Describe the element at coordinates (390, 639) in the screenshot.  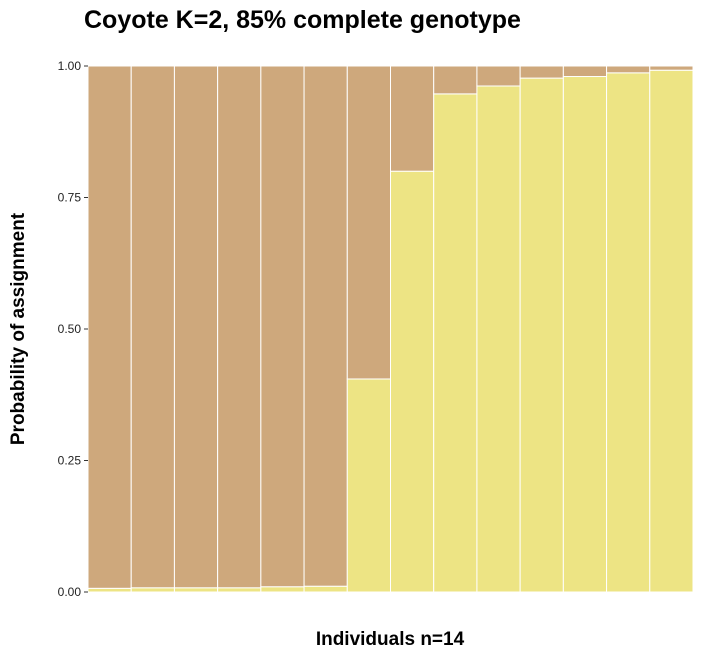
I see `x-axis-title: Individuals n=14` at that location.